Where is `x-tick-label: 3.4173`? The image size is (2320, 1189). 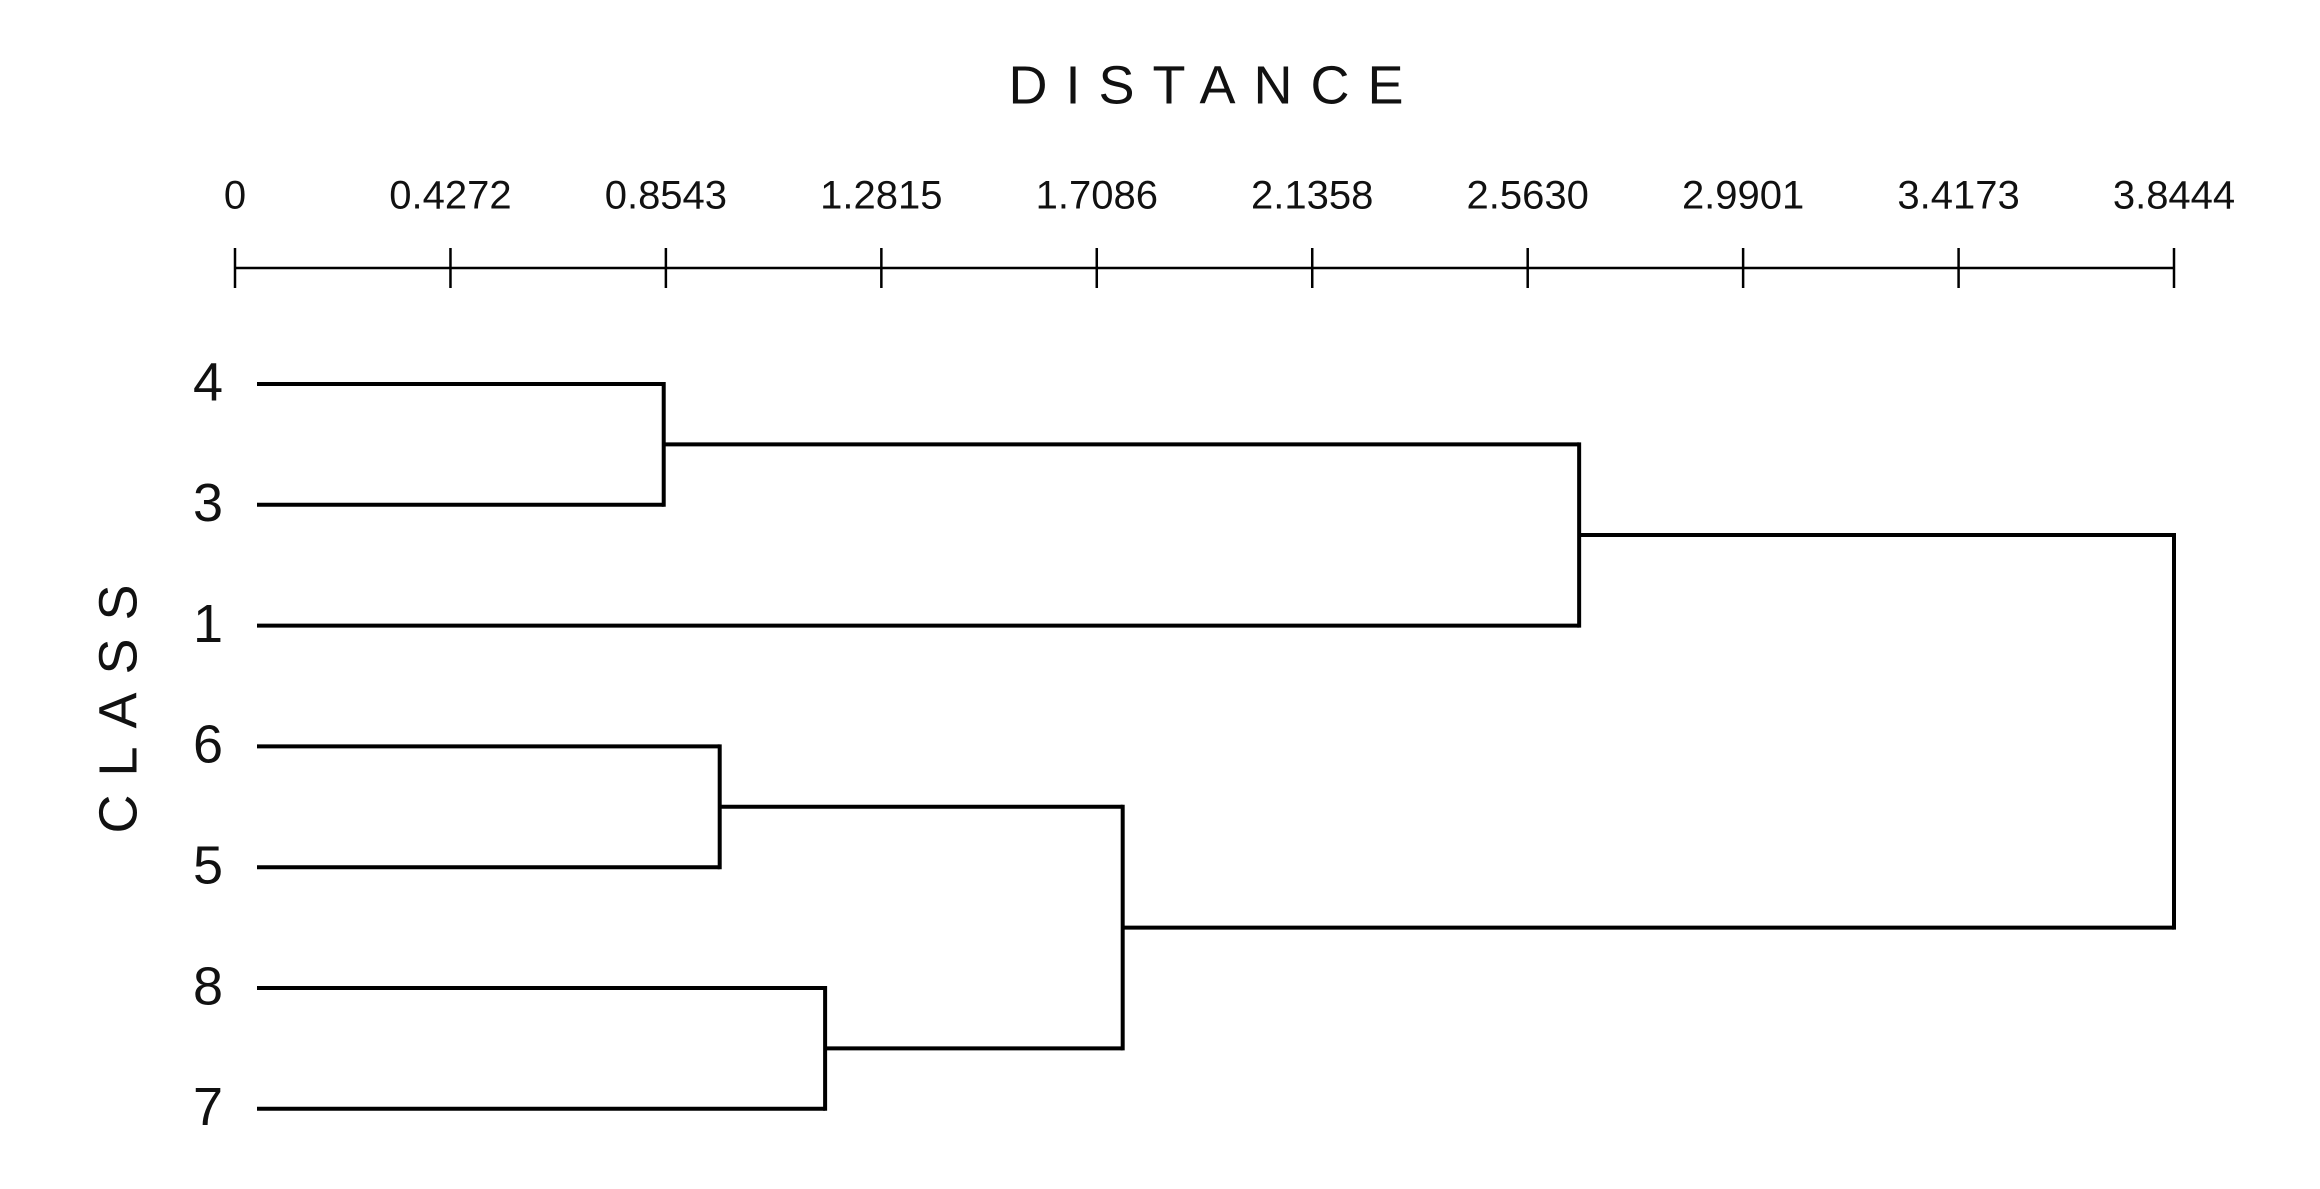 x-tick-label: 3.4173 is located at coordinates (1958, 196).